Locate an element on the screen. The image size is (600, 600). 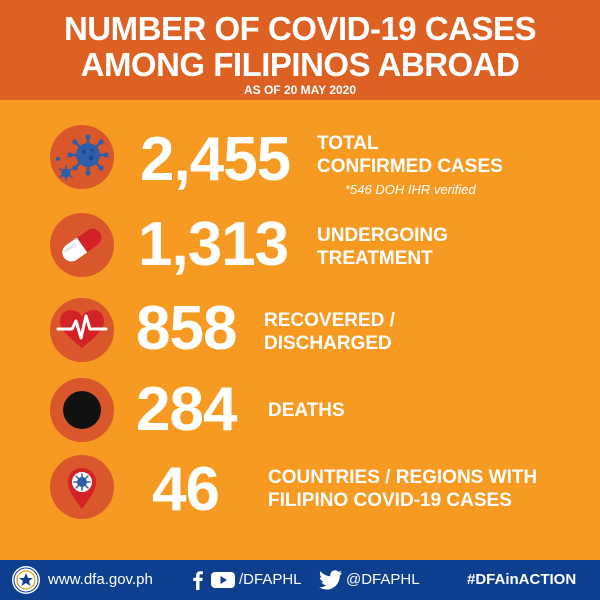
recovered-label-line2: DISCHARGED is located at coordinates (328, 343).